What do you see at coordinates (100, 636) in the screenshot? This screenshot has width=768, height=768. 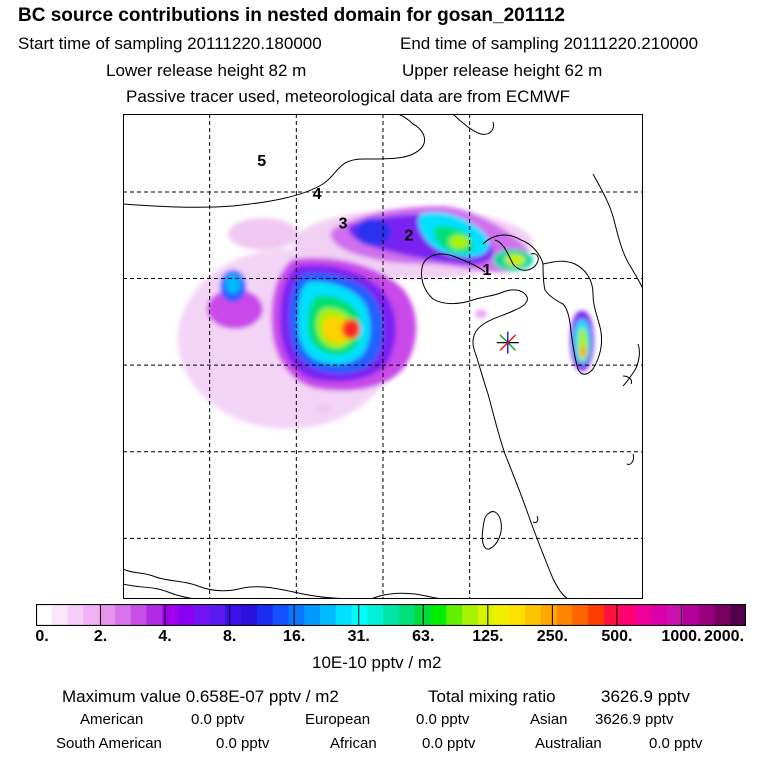 I see `colorbar-tick-label: 2.` at bounding box center [100, 636].